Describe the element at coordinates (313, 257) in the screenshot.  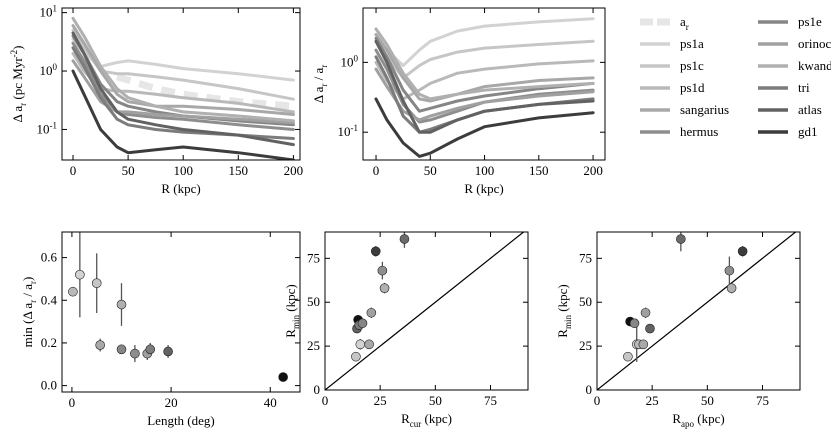
I see `y-tick-label: 75` at that location.